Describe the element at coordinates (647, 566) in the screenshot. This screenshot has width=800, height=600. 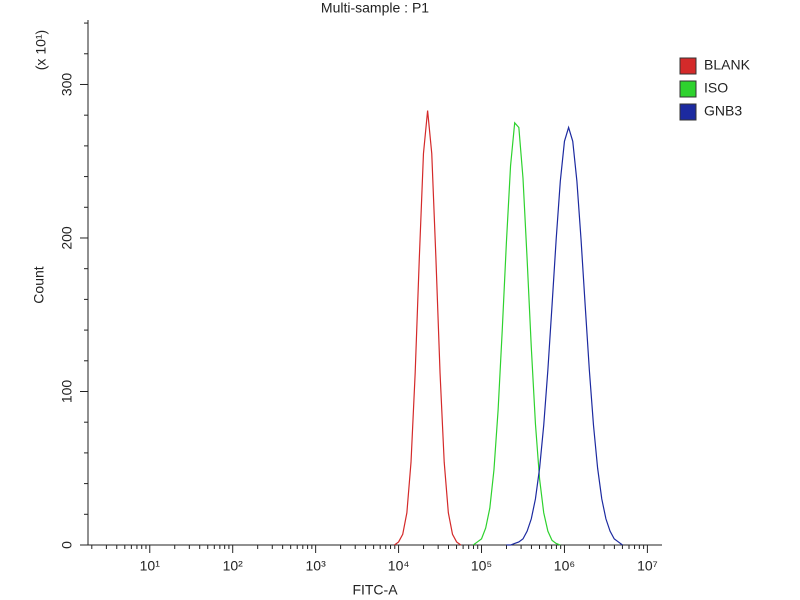
I see `x-tick-label: 10⁷` at that location.